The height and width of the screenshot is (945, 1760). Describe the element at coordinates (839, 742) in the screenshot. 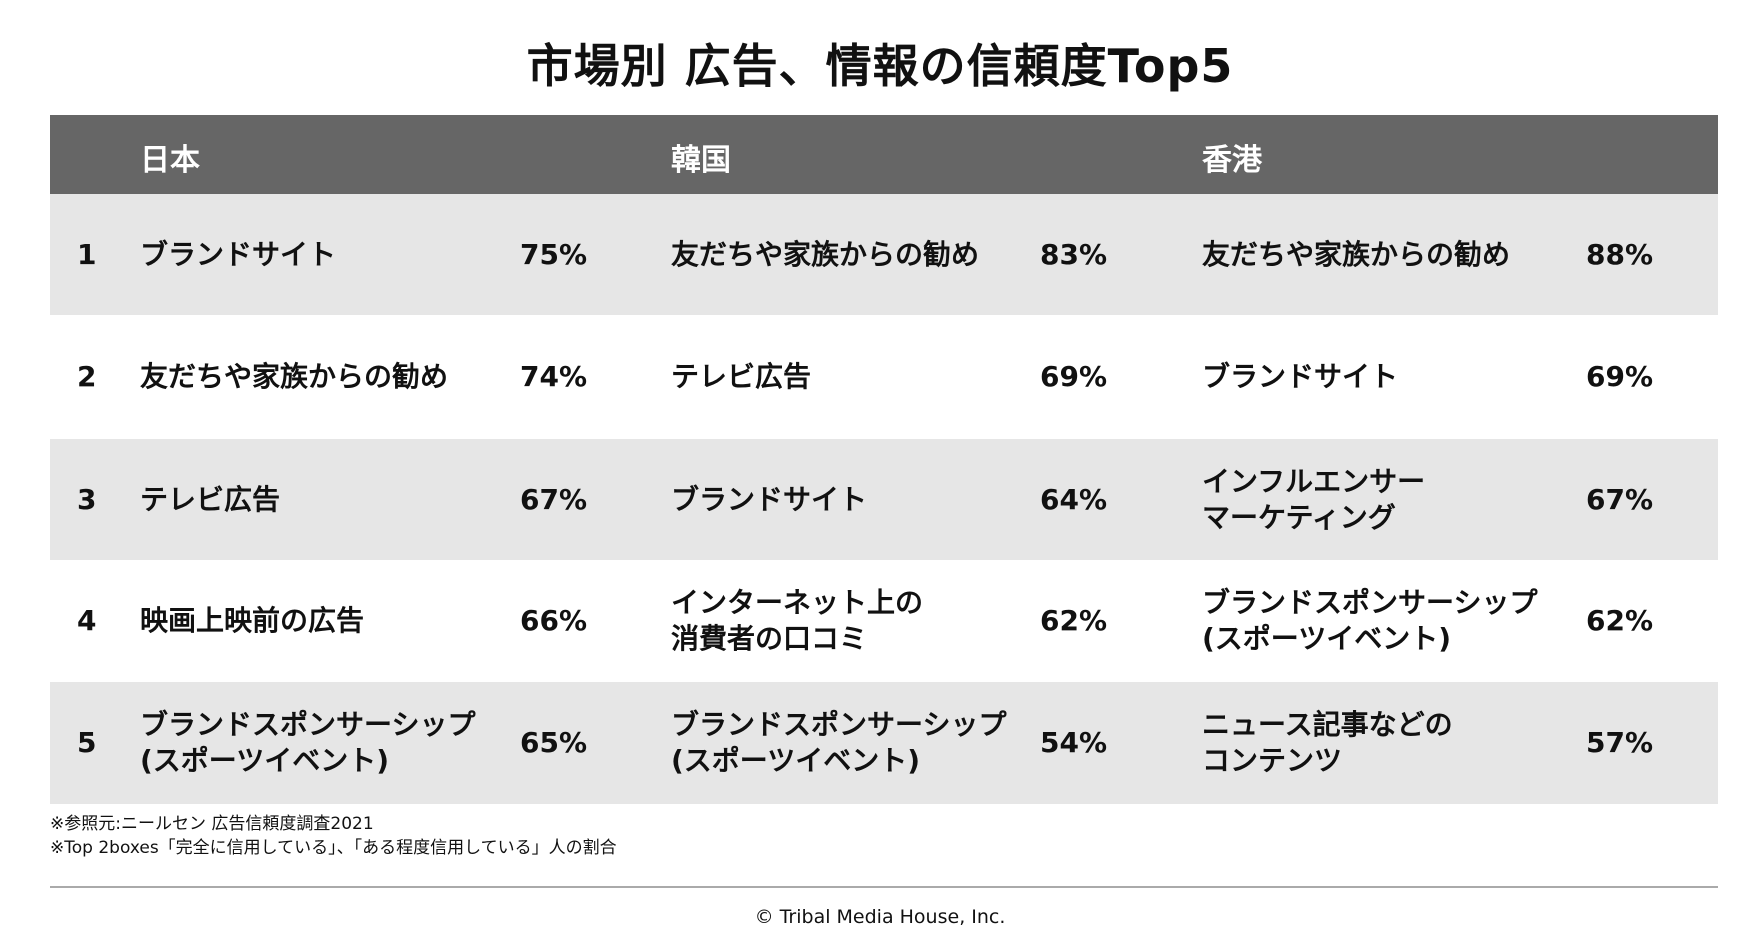

I see `korea-label: ブランドスポンサーシップ (スポーツイベント)` at that location.